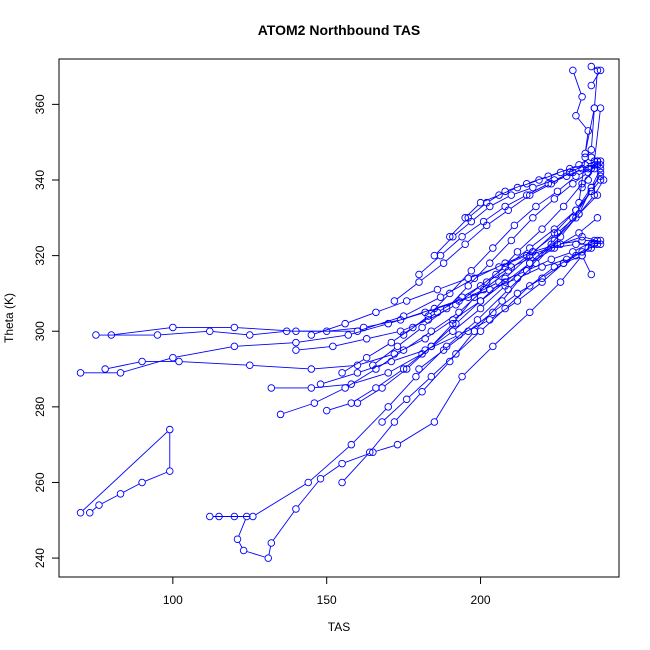 The image size is (650, 650). I want to click on x-tick-label: 100, so click(173, 600).